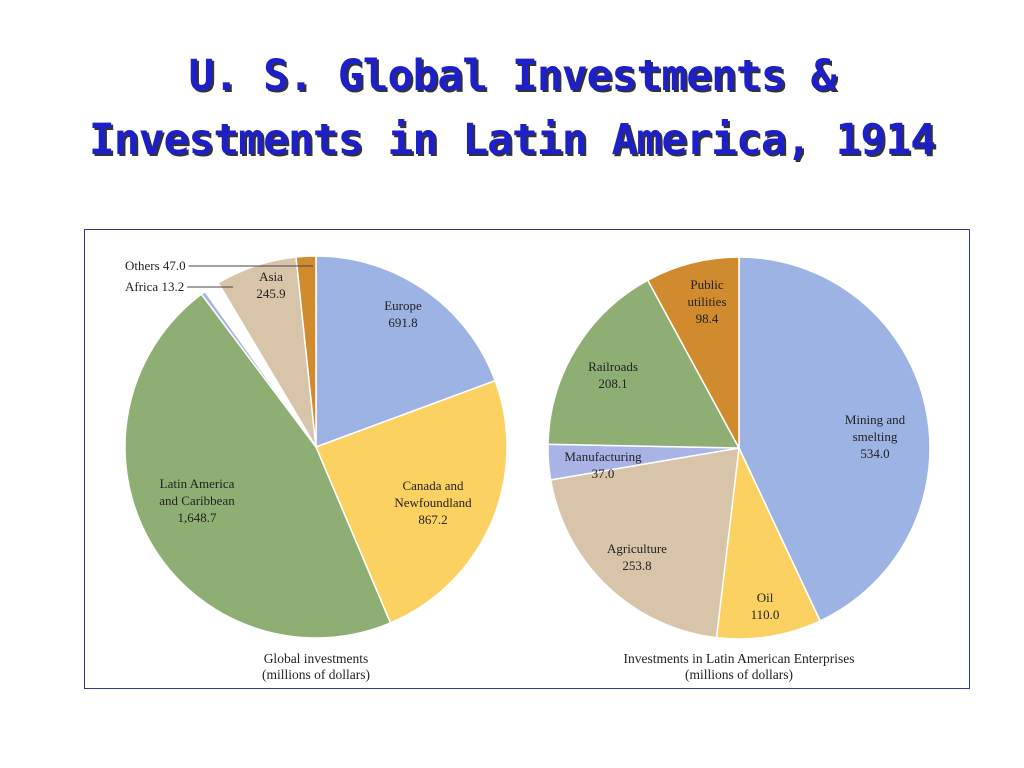 Image resolution: width=1024 pixels, height=768 pixels. What do you see at coordinates (603, 465) in the screenshot?
I see `pie-2-label-3: Manufacturing 37.0` at bounding box center [603, 465].